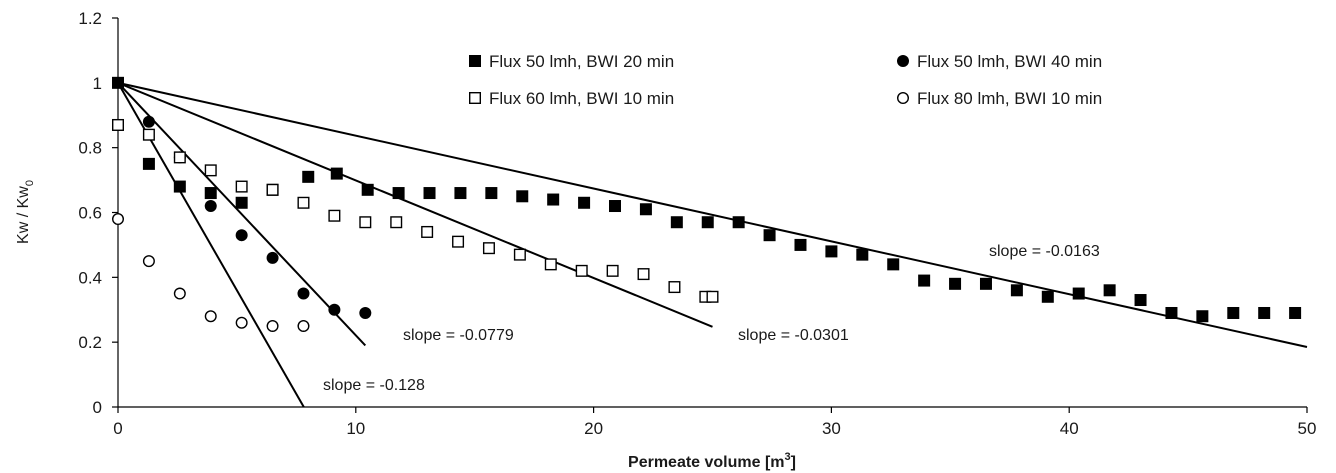 The width and height of the screenshot is (1336, 473). What do you see at coordinates (593, 428) in the screenshot?
I see `x-tick-label: 20` at bounding box center [593, 428].